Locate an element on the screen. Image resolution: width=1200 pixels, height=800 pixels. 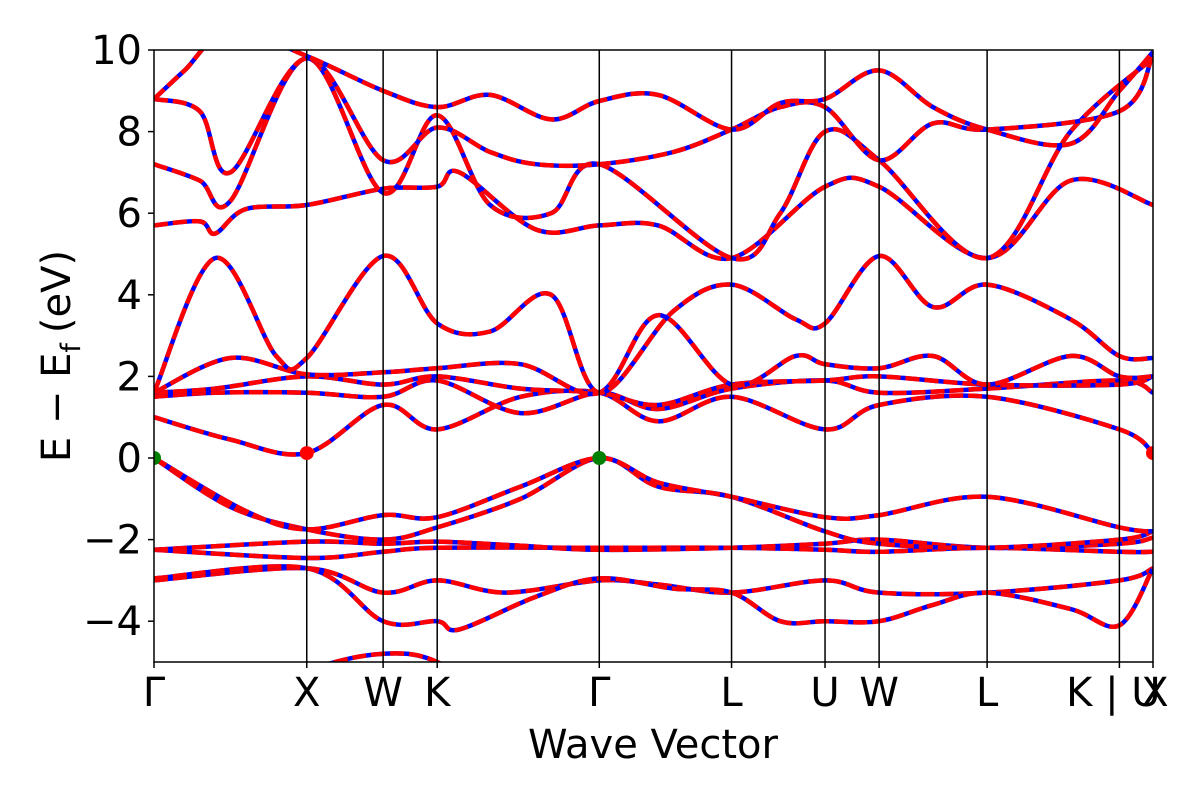
band-15-dashed is located at coordinates (653, 114).